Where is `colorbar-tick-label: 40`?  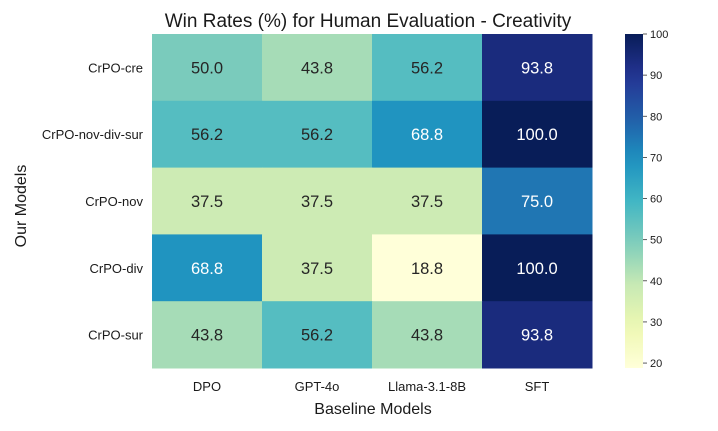 colorbar-tick-label: 40 is located at coordinates (656, 282).